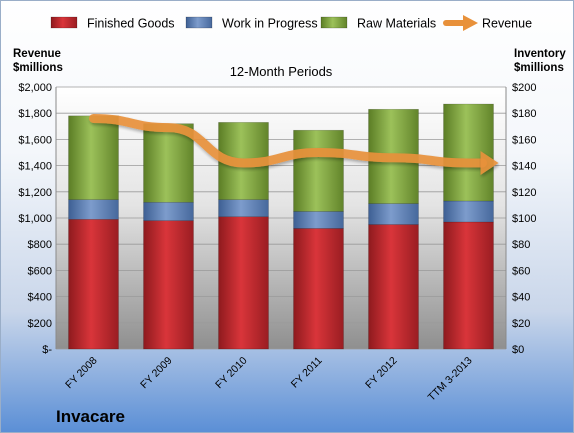  What do you see at coordinates (489, 162) in the screenshot?
I see `revenue-arrowhead` at bounding box center [489, 162].